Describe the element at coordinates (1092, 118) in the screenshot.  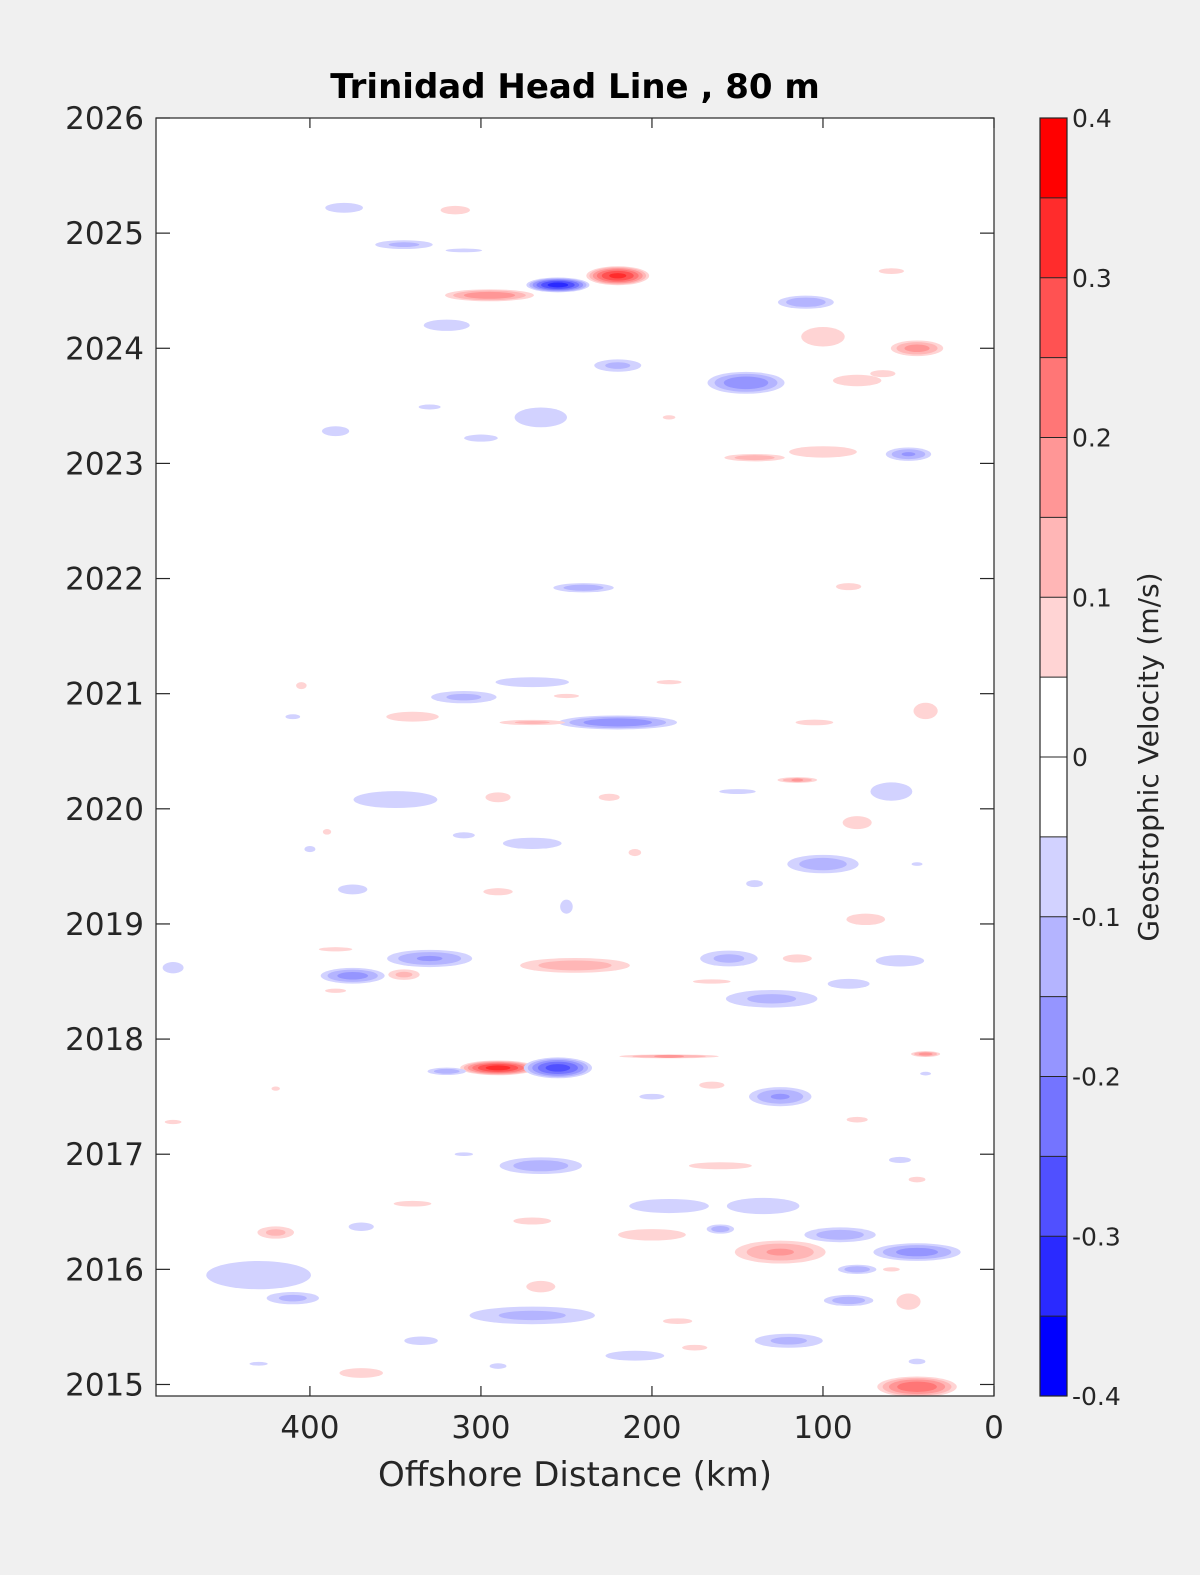
I see `colorbar-tick-label: 0.4` at that location.